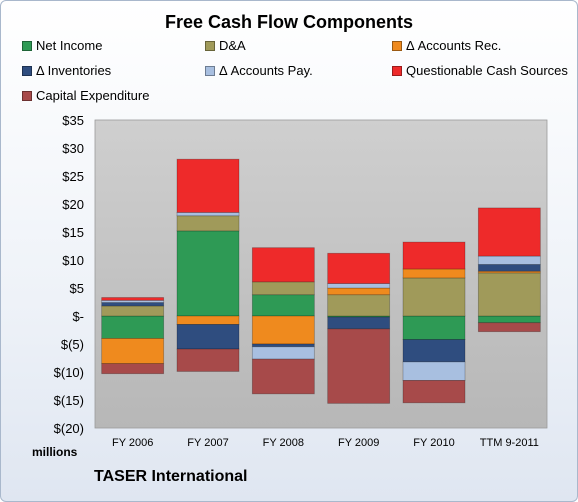 The height and width of the screenshot is (502, 578). Describe the element at coordinates (433, 443) in the screenshot. I see `x-tick-label: FY 2010` at that location.